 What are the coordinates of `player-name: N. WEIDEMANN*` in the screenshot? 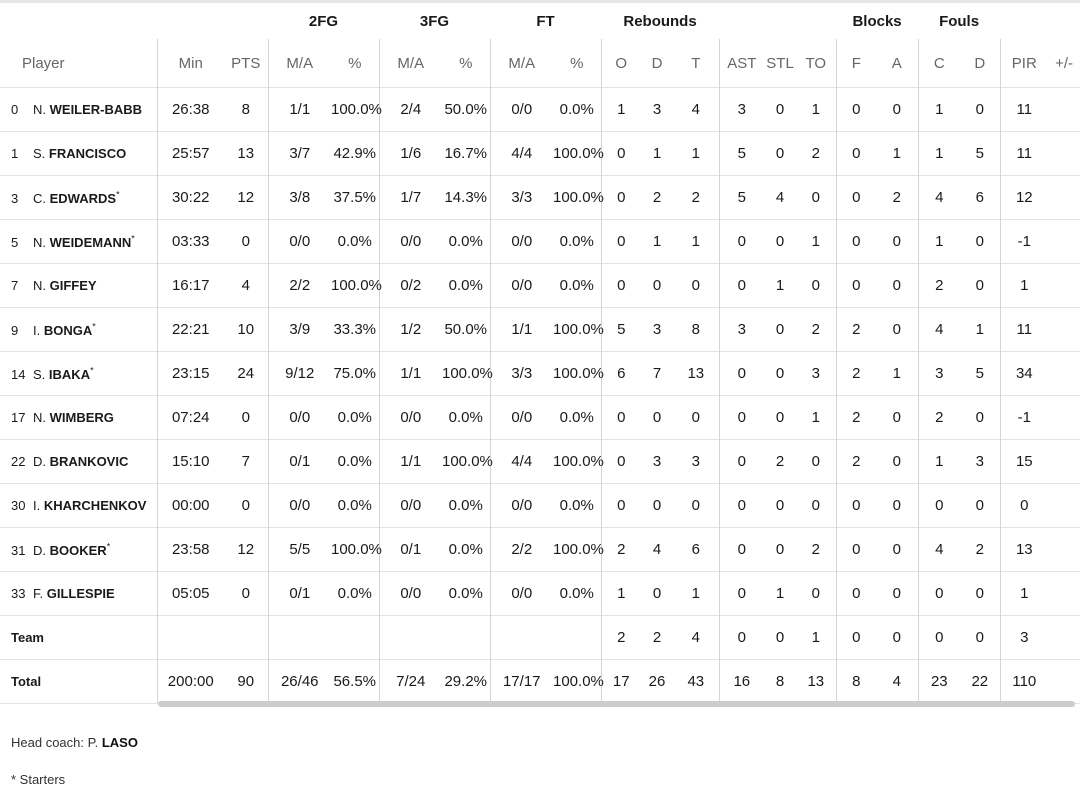 It's located at (84, 241).